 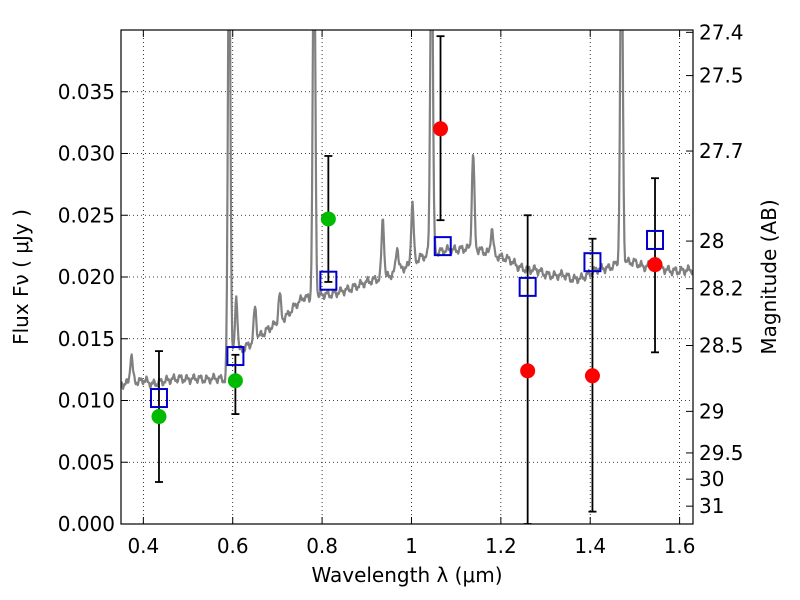 I want to click on y-tick-label: 0.020, so click(x=86, y=277).